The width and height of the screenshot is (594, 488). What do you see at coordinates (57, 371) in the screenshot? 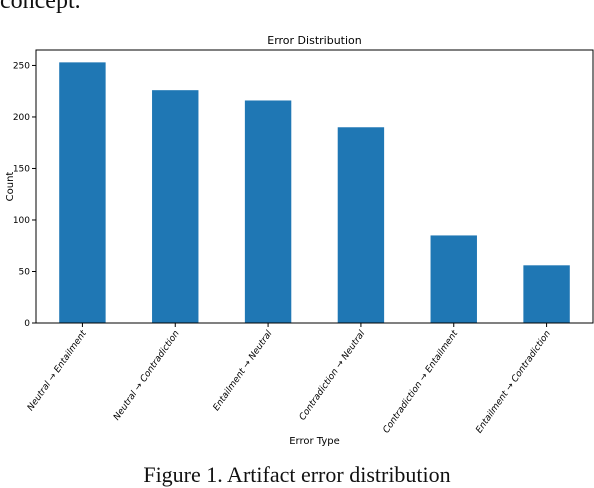
I see `x-tick-label: Neutral → Entailment` at bounding box center [57, 371].